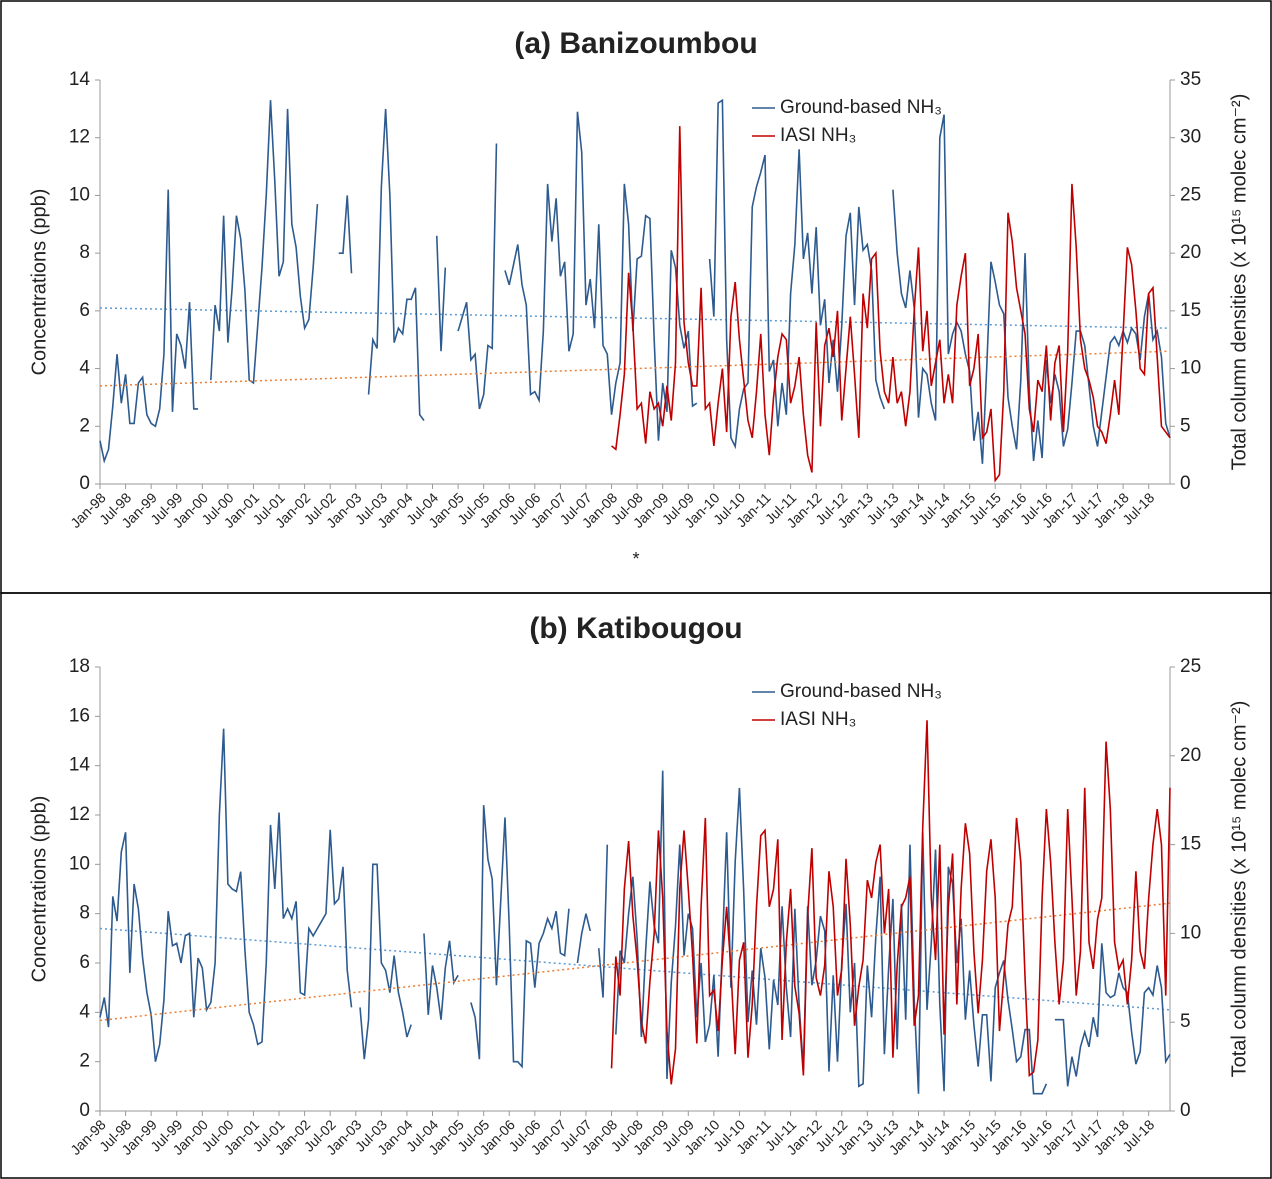 This screenshot has width=1272, height=1179. I want to click on y2-tick-label: 35, so click(1190, 79).